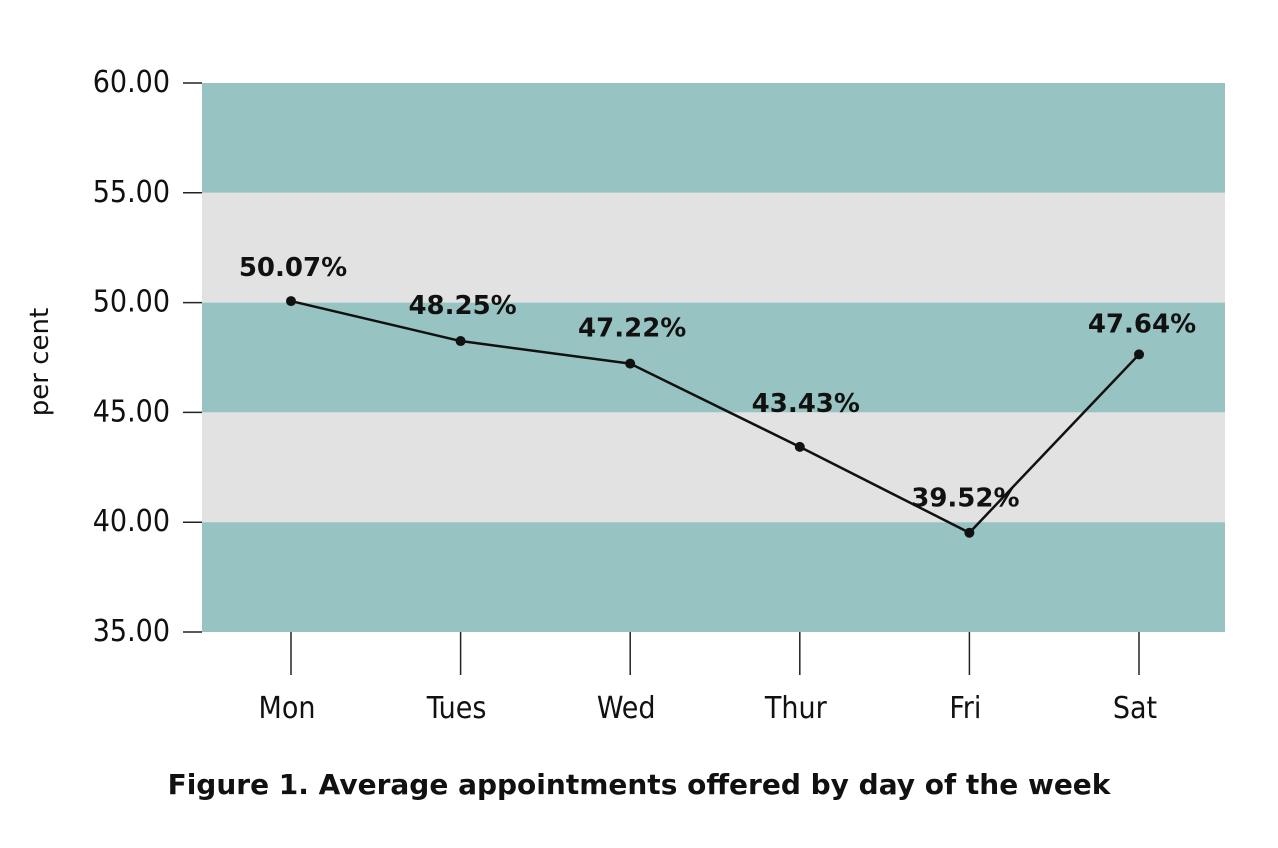 The height and width of the screenshot is (848, 1278). What do you see at coordinates (131, 411) in the screenshot?
I see `y-tick-label: 45.00` at bounding box center [131, 411].